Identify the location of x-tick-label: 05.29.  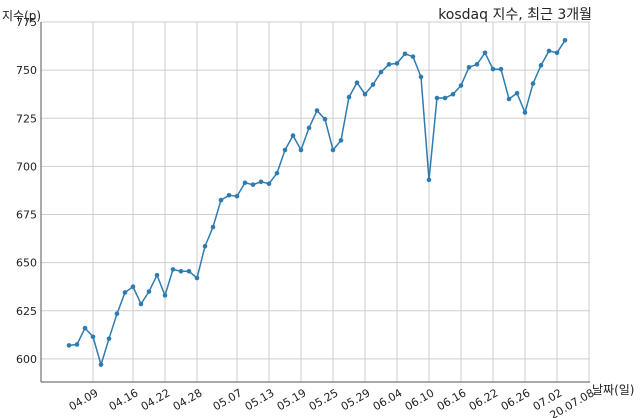
(356, 399).